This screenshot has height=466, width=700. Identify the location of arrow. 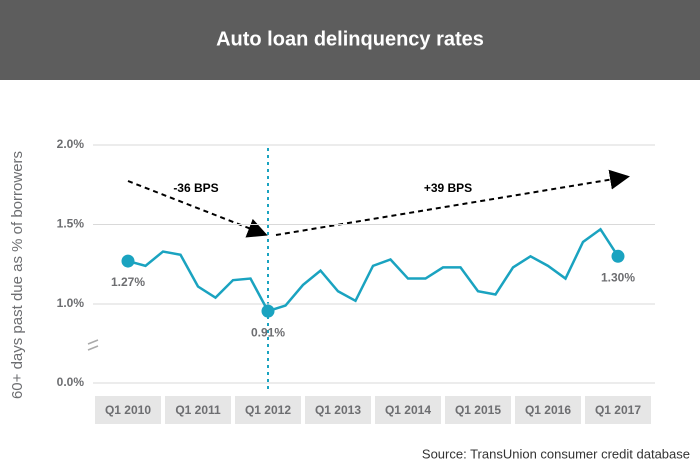
(197, 209).